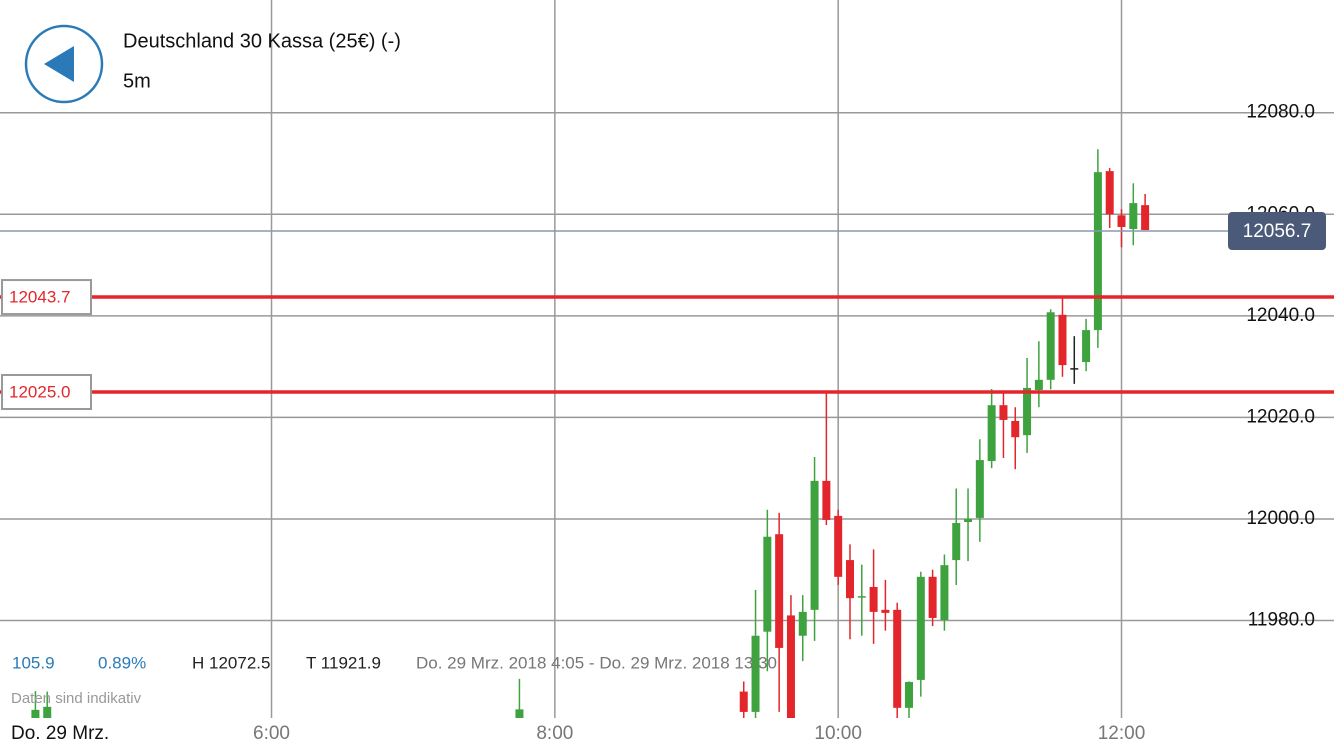 This screenshot has width=1334, height=755. I want to click on x-tick-label: 10:00, so click(838, 733).